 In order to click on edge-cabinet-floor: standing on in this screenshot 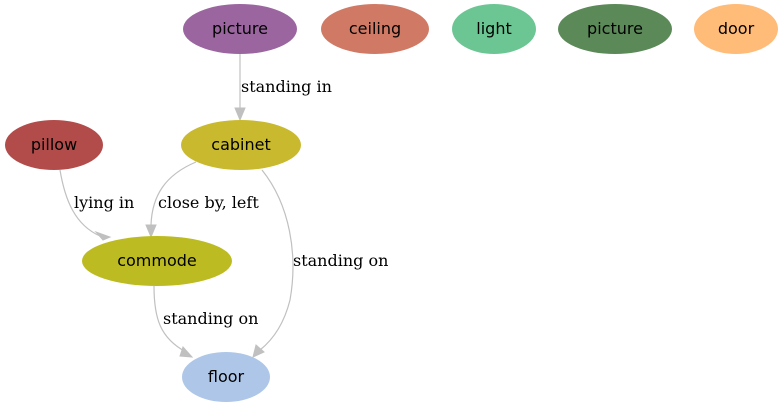, I will do `click(320, 263)`.